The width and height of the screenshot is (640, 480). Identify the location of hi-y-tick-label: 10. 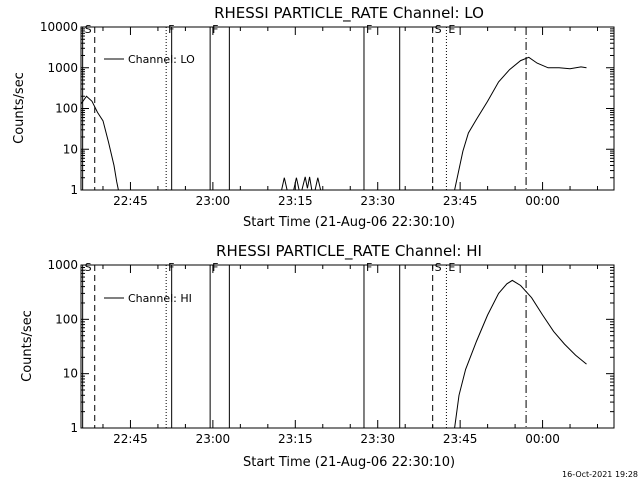
(70, 374).